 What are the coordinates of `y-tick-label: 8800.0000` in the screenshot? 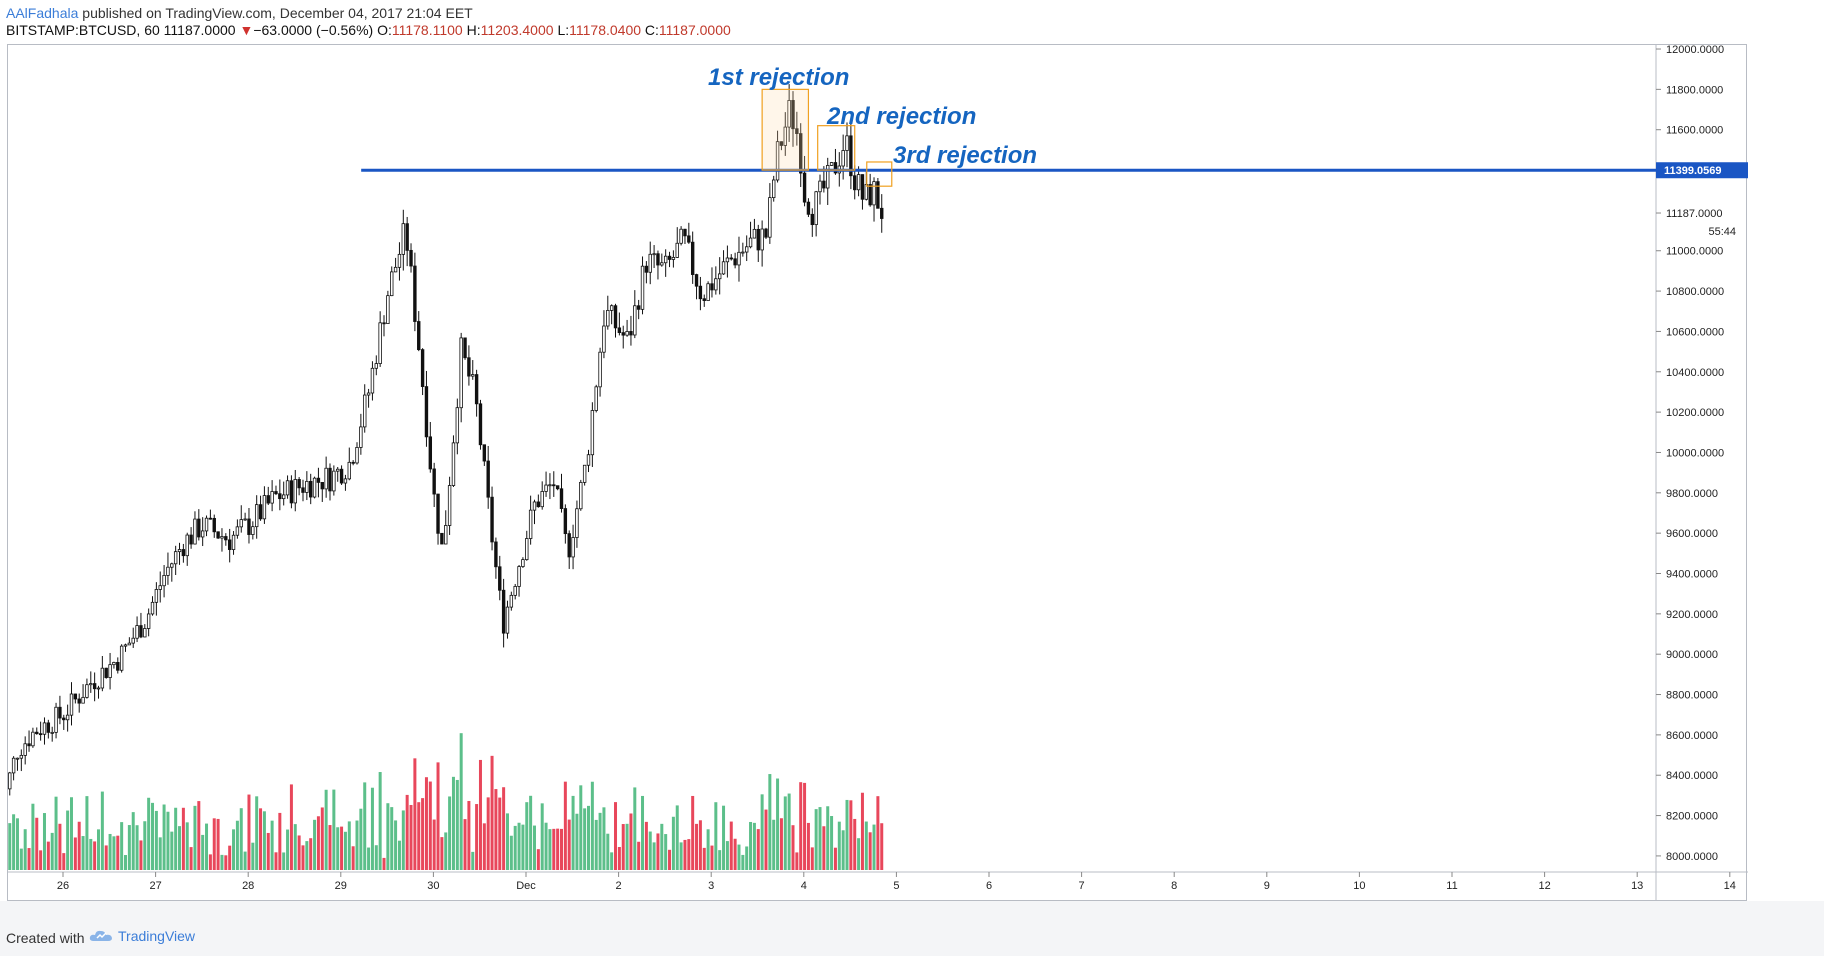 It's located at (1692, 696).